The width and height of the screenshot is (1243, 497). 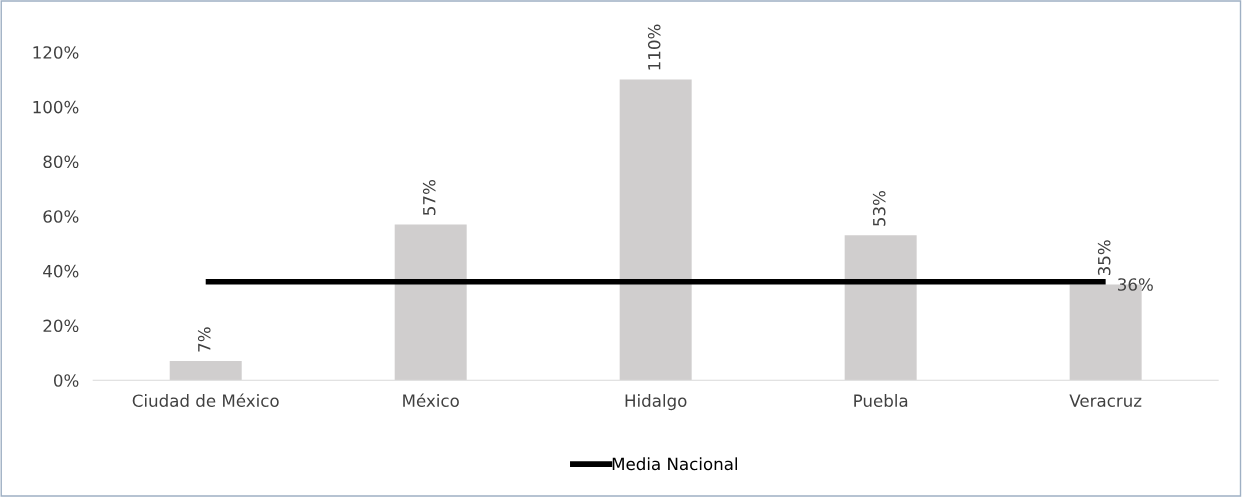 What do you see at coordinates (879, 208) in the screenshot?
I see `data-label: 53%` at bounding box center [879, 208].